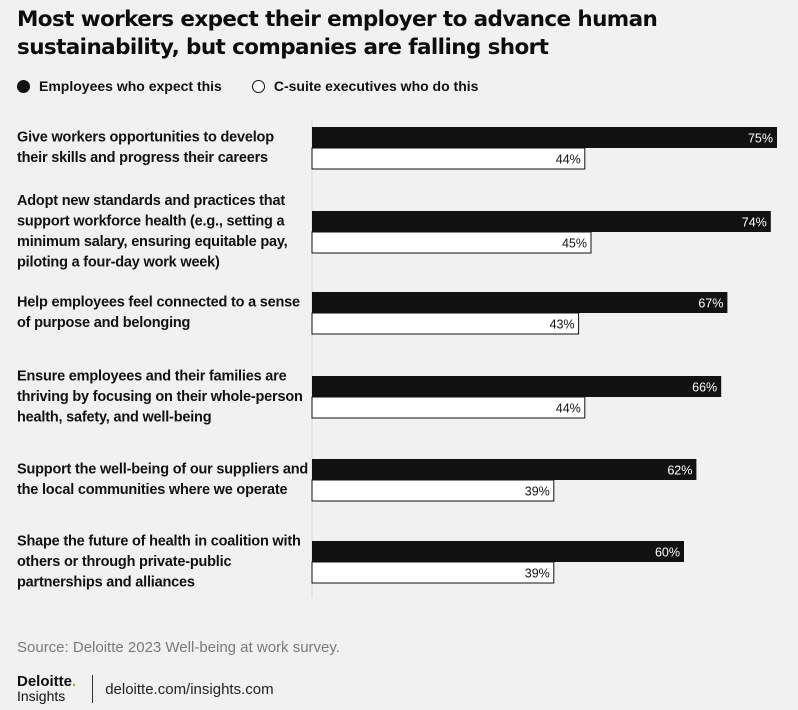 The width and height of the screenshot is (798, 710). I want to click on deloitte-insights-logo: Deloitte. Insights, so click(47, 688).